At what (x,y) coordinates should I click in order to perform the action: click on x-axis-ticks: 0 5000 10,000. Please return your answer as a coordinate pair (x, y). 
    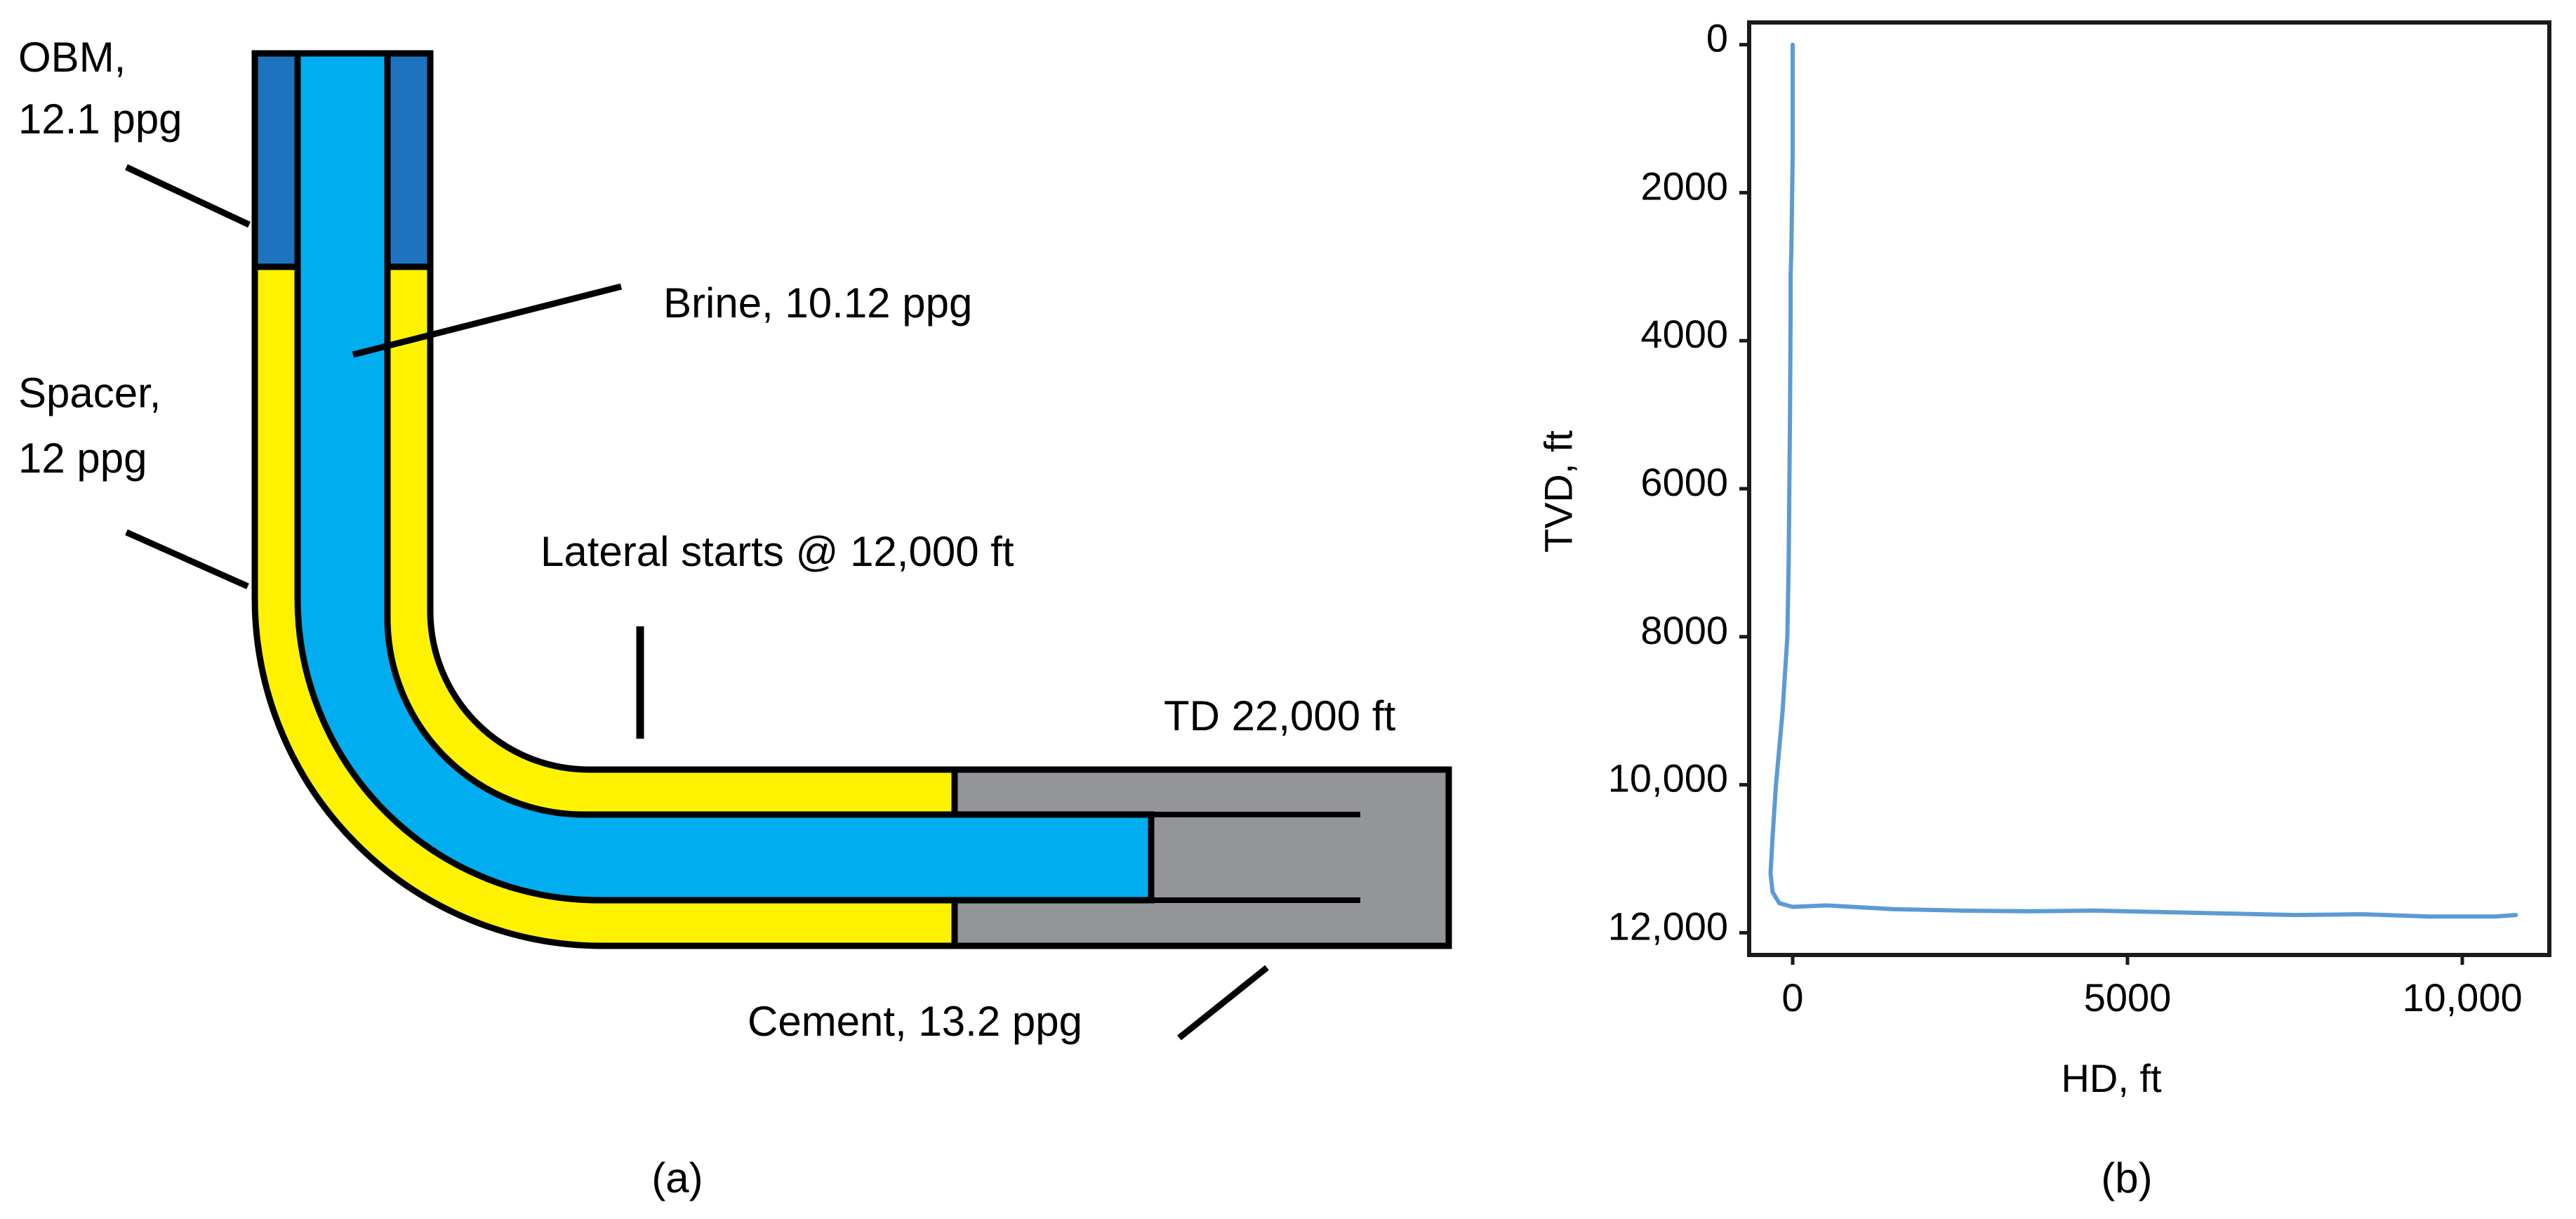
    Looking at the image, I should click on (2152, 987).